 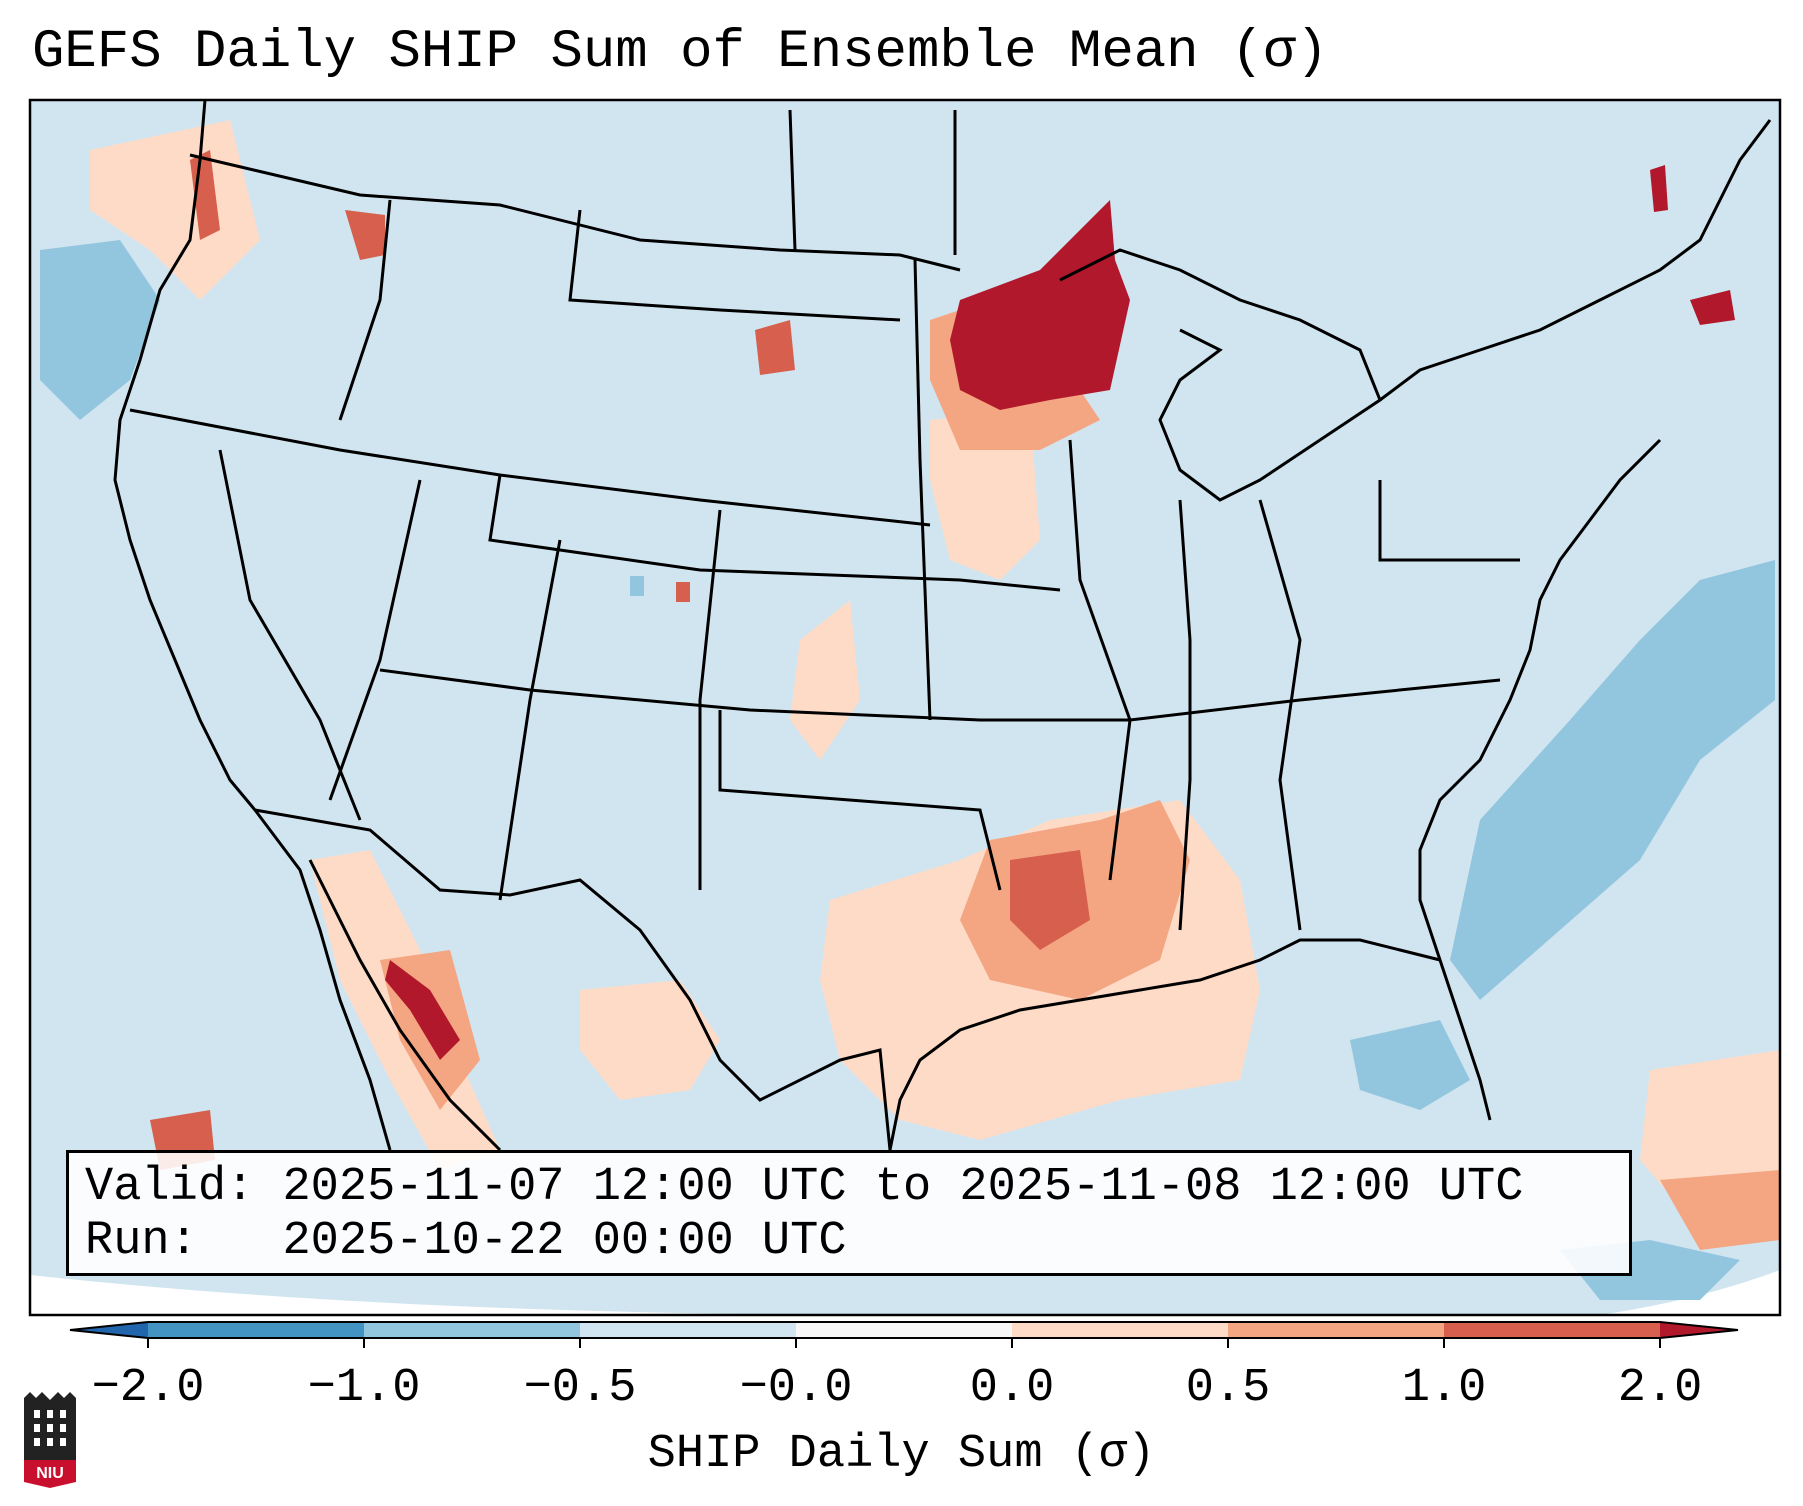 What do you see at coordinates (825, 680) in the screenshot?
I see `plains-light-positive` at bounding box center [825, 680].